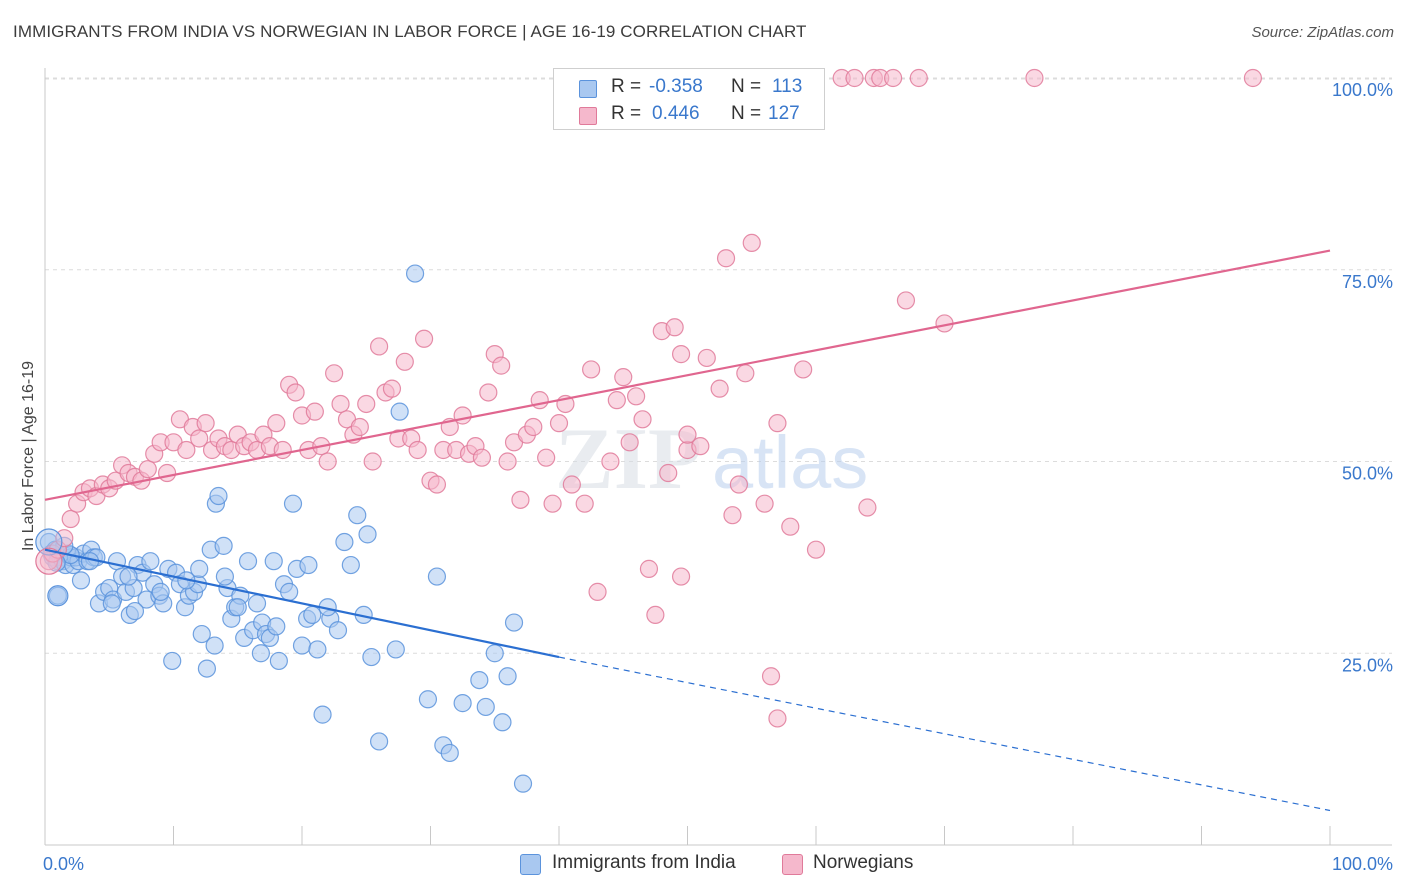 The image size is (1406, 892). What do you see at coordinates (588, 89) in the screenshot?
I see `legend-swatch-india` at bounding box center [588, 89].